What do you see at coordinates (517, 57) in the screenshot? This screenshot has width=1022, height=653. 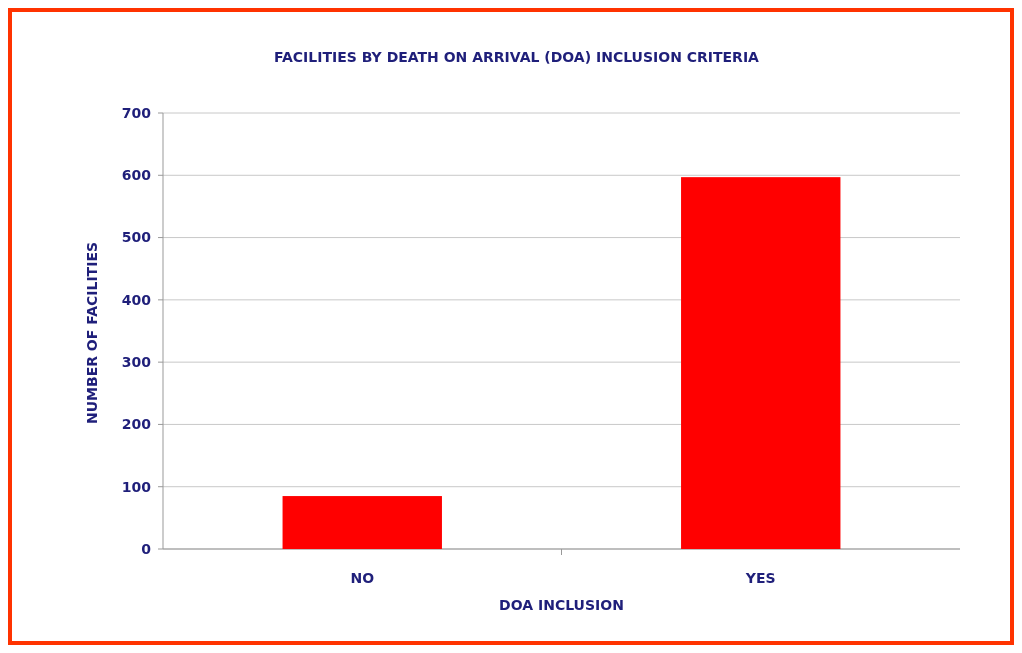 I see `chart-title: FACILITIES BY DEATH ON ARRIVAL (DOA) INCLUSION CRITERIA` at bounding box center [517, 57].